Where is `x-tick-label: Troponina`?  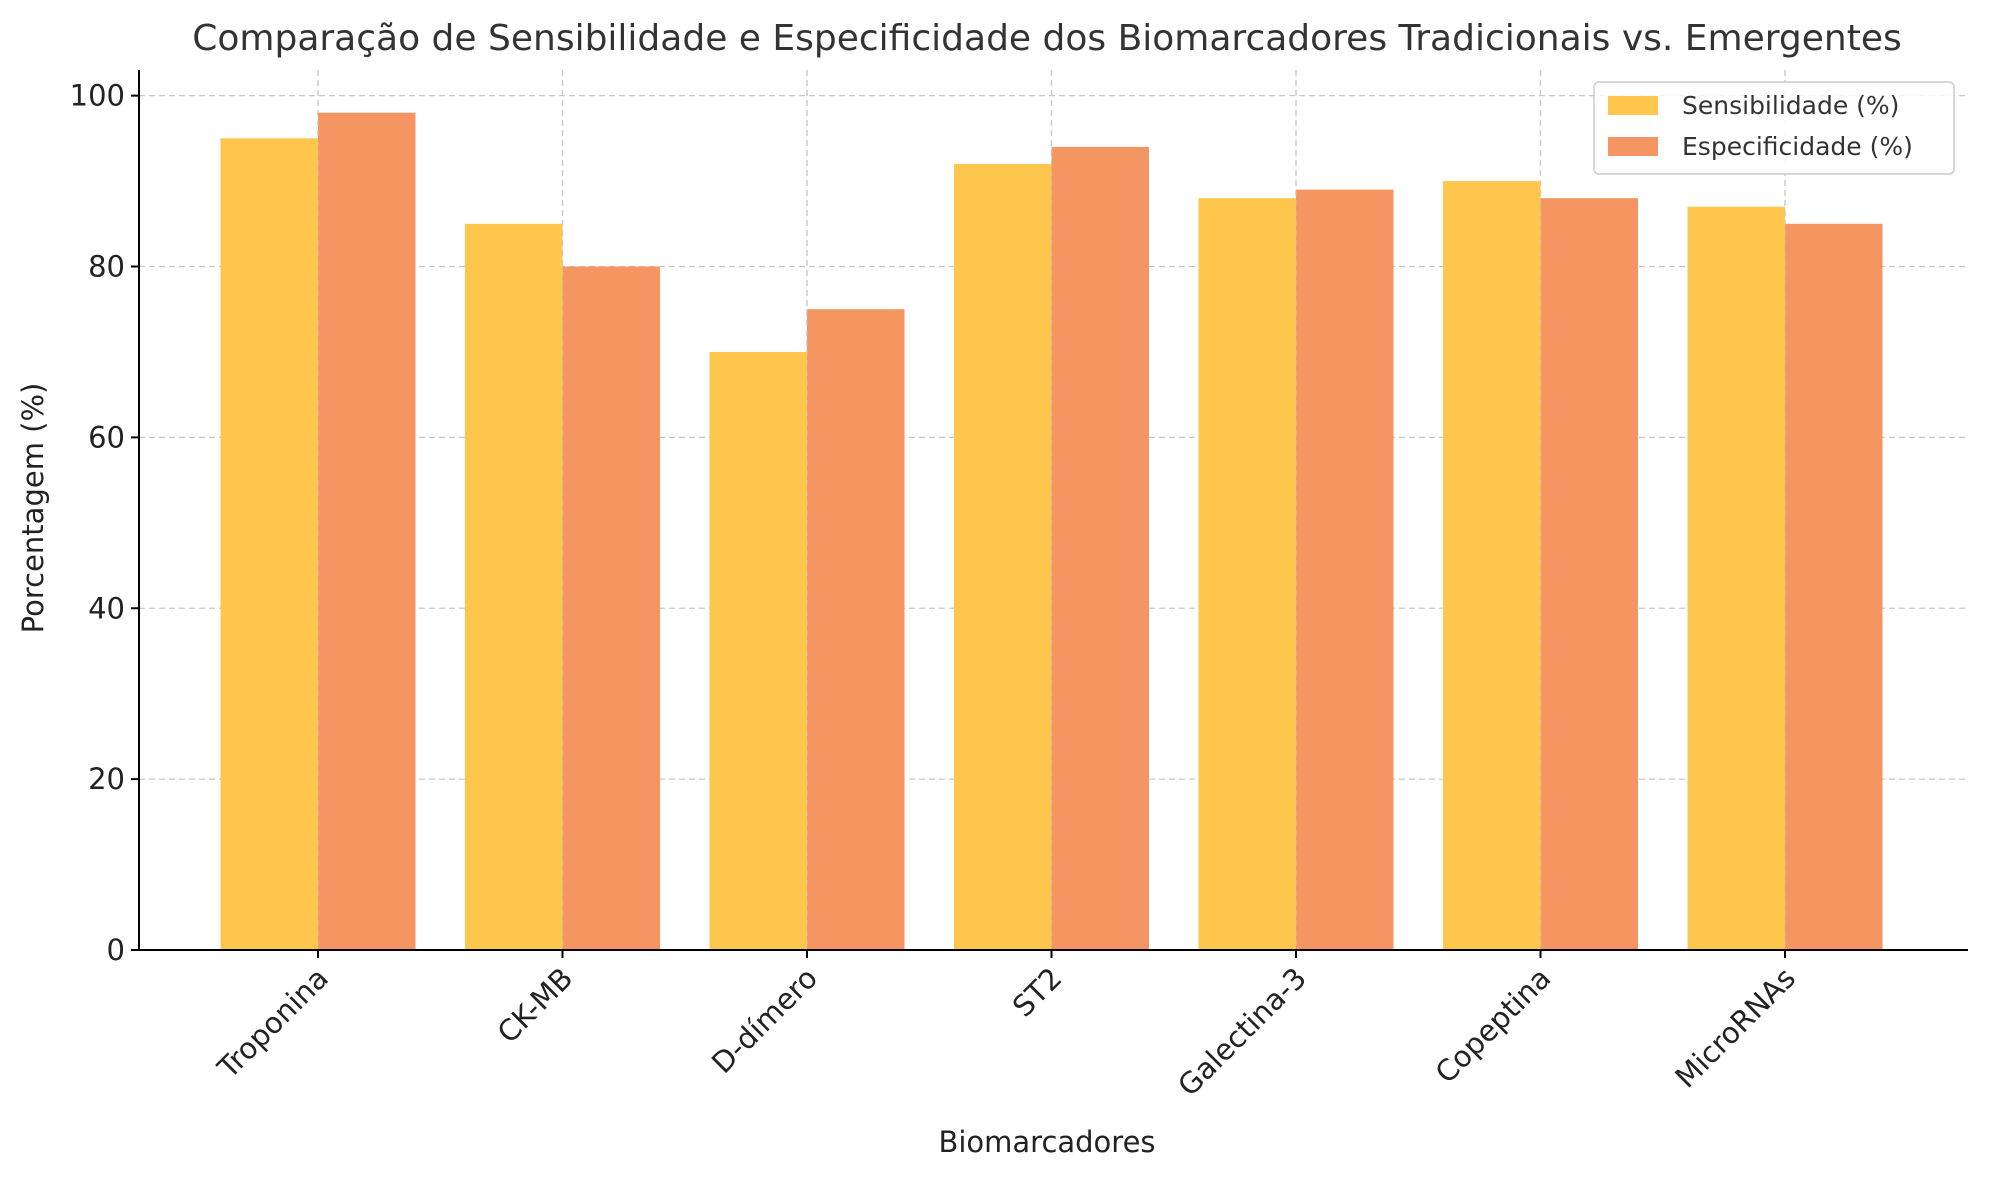 x-tick-label: Troponina is located at coordinates (272, 1023).